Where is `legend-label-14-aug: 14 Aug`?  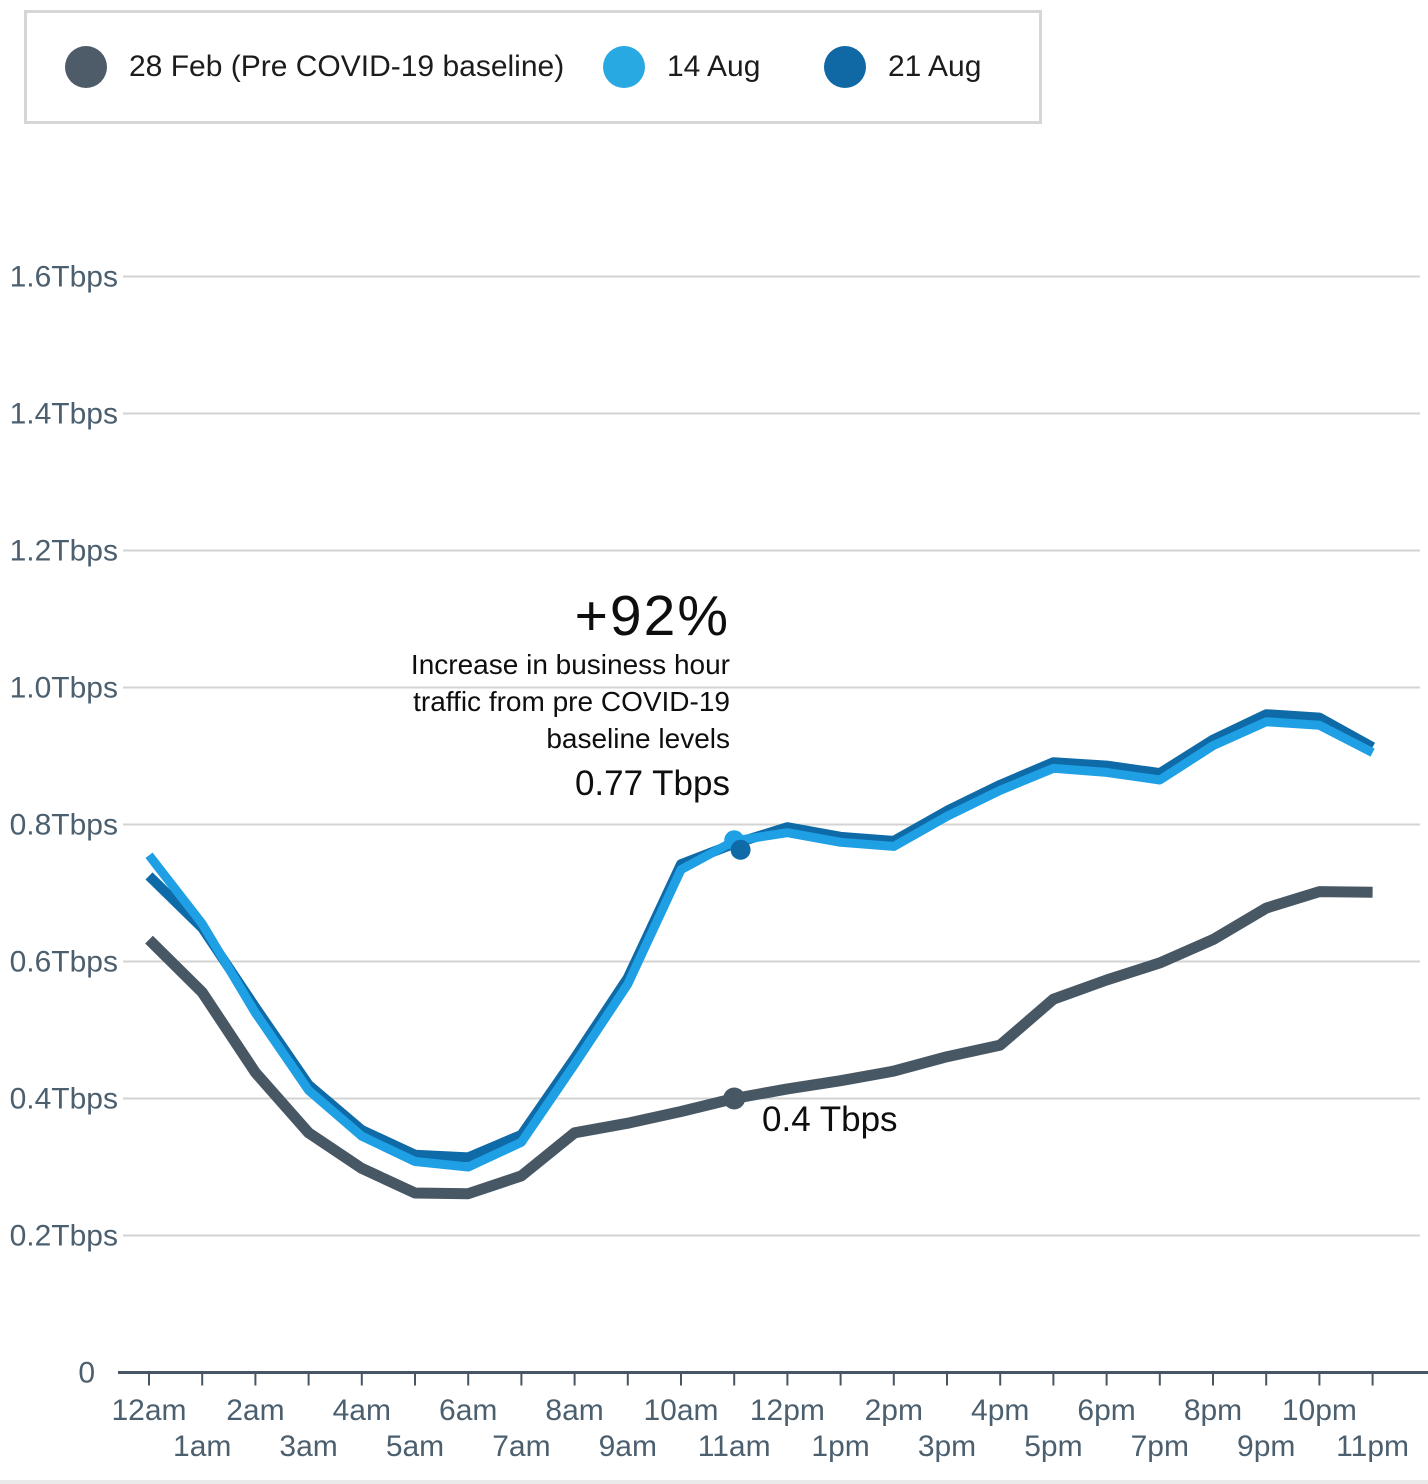
legend-label-14-aug: 14 Aug is located at coordinates (714, 66).